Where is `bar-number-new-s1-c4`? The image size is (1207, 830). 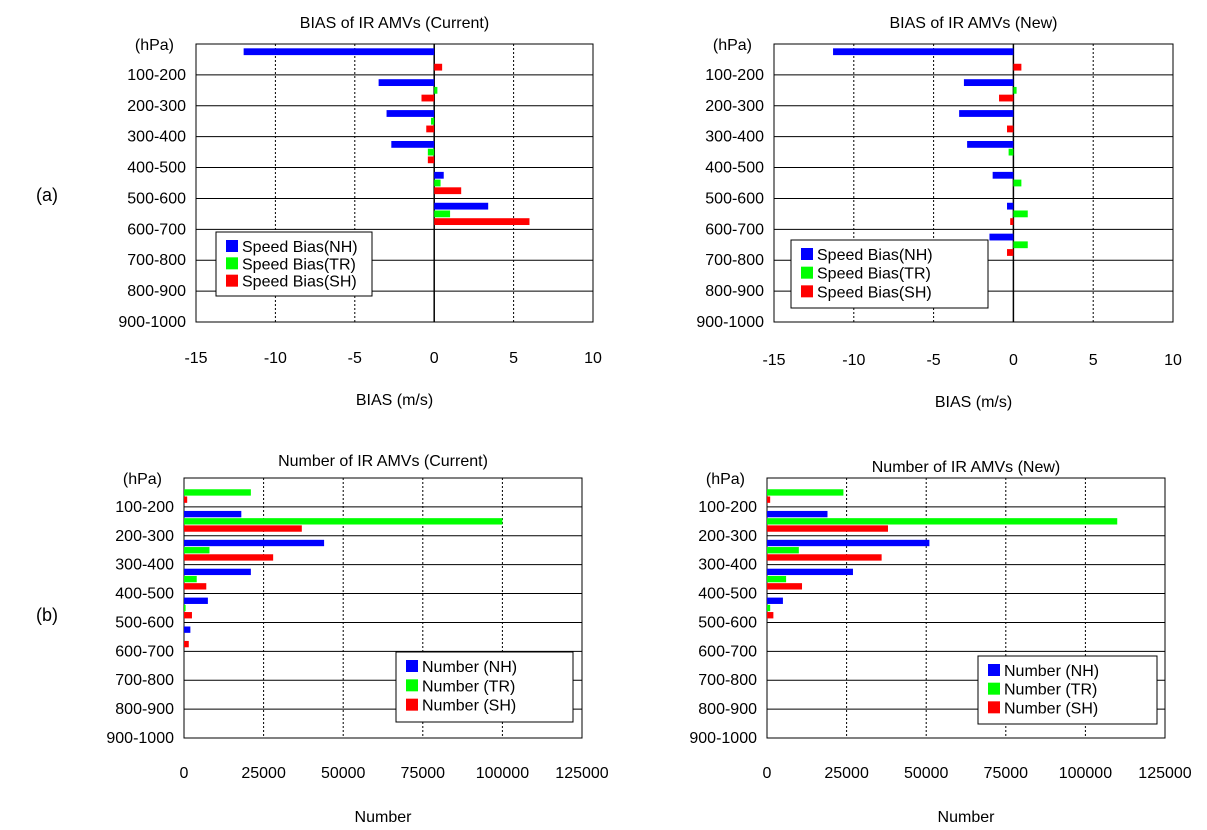
bar-number-new-s1-c4 is located at coordinates (769, 608).